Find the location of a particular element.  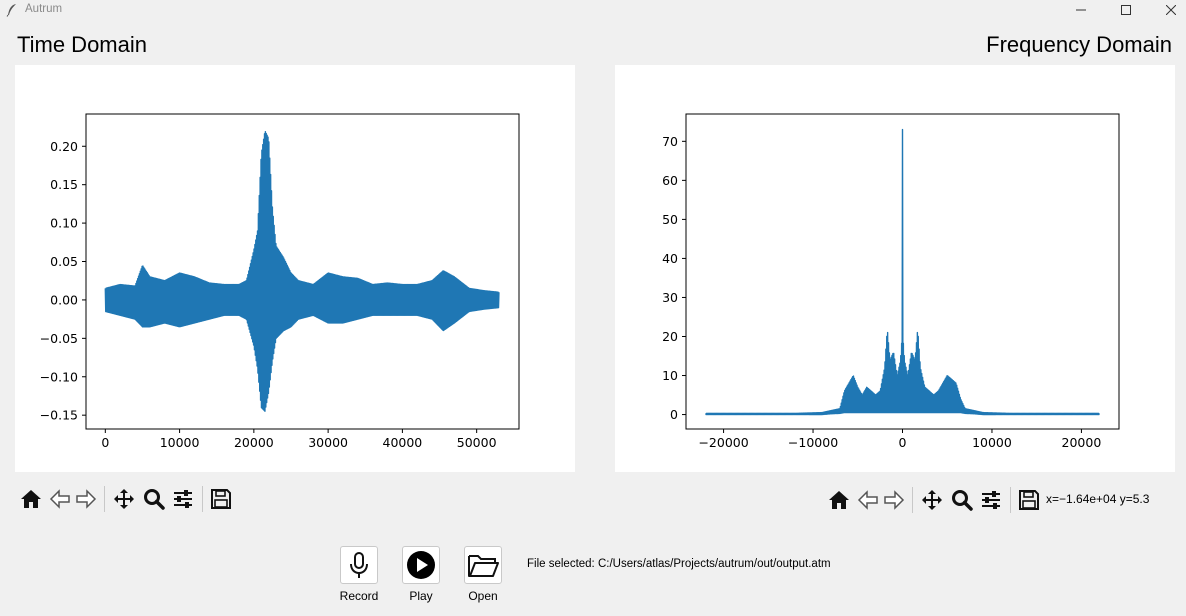

minimize-icon is located at coordinates (1081, 10).